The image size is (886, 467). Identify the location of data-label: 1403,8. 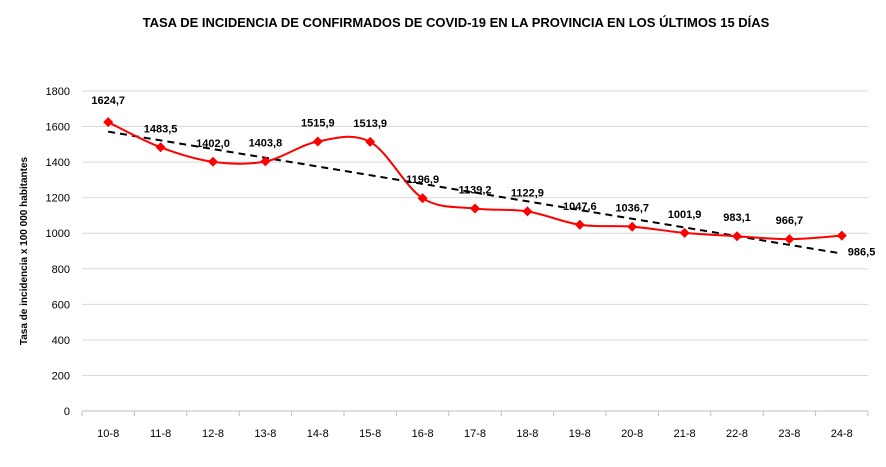
(266, 143).